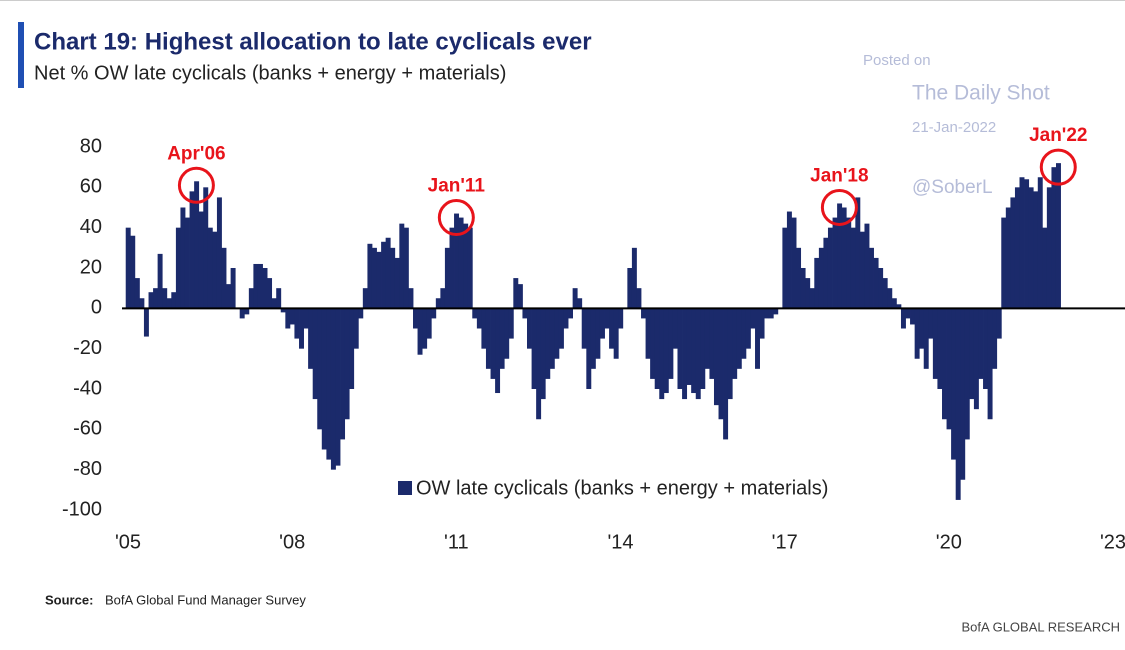  I want to click on y-tick-label: -40, so click(87, 388).